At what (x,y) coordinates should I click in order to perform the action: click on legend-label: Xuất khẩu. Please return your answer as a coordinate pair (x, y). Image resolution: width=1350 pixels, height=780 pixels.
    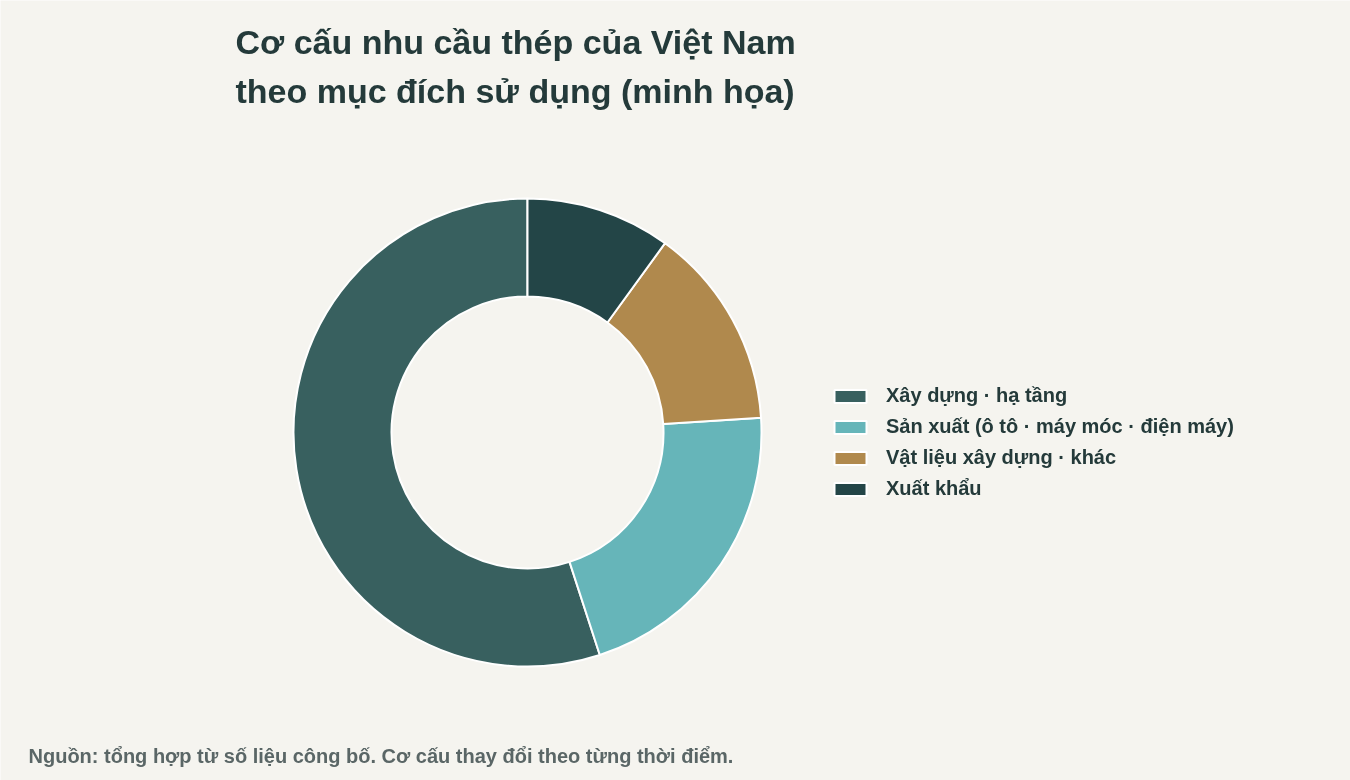
    Looking at the image, I should click on (934, 488).